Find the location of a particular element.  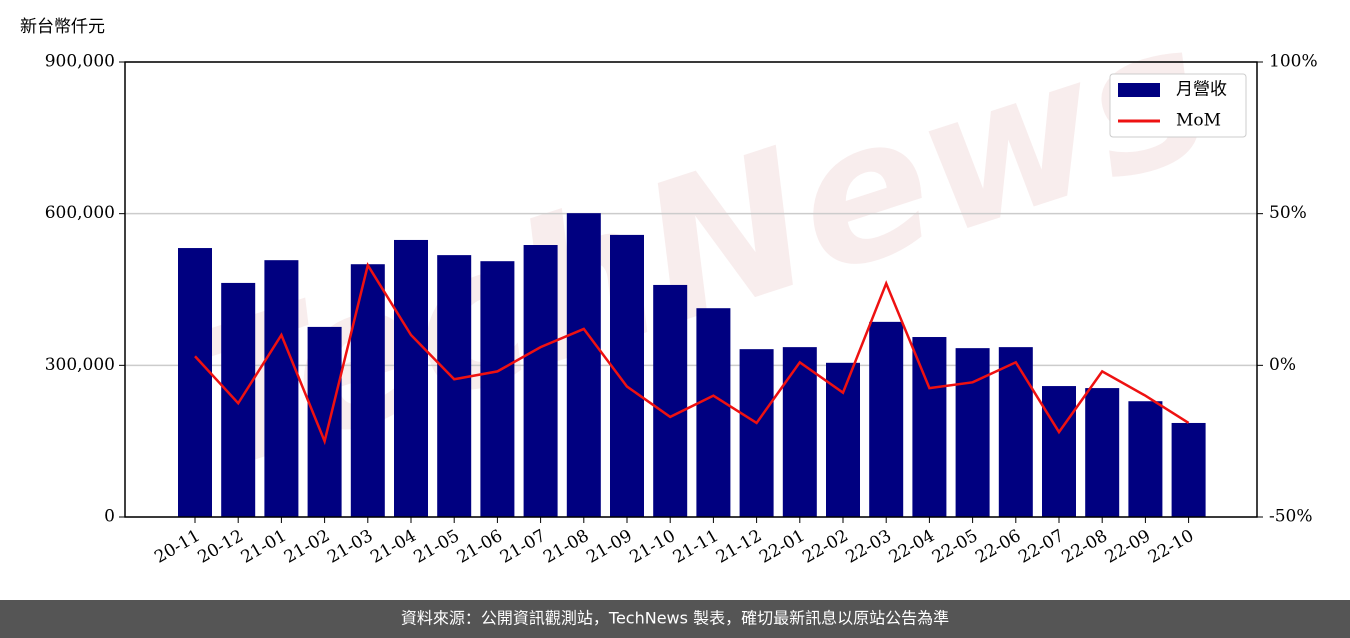

x-tick-label: 21-03 is located at coordinates (350, 547).